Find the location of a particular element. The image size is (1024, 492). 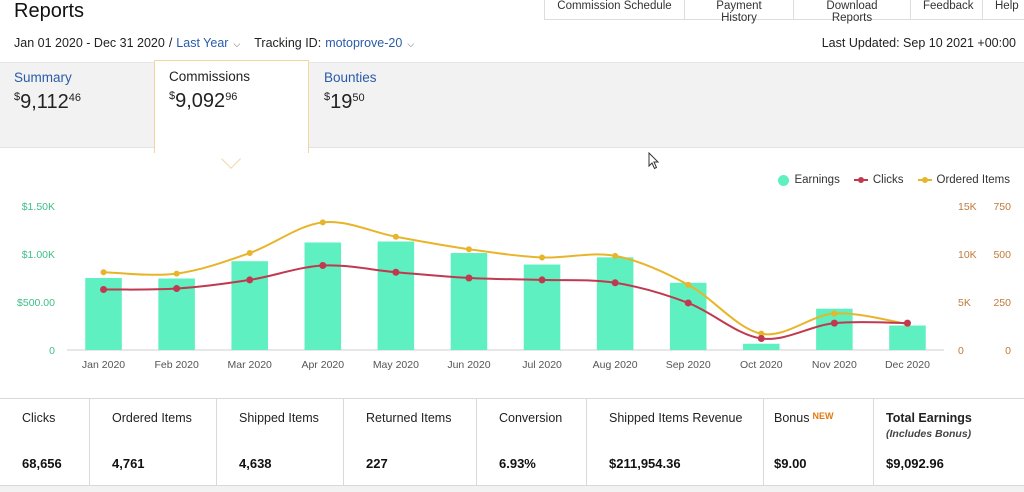

mouse-cursor-icon is located at coordinates (654, 161).